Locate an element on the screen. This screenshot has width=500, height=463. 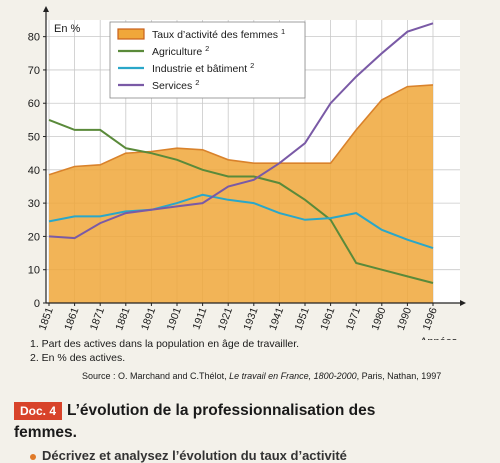
series-line is located at coordinates (241, 221).